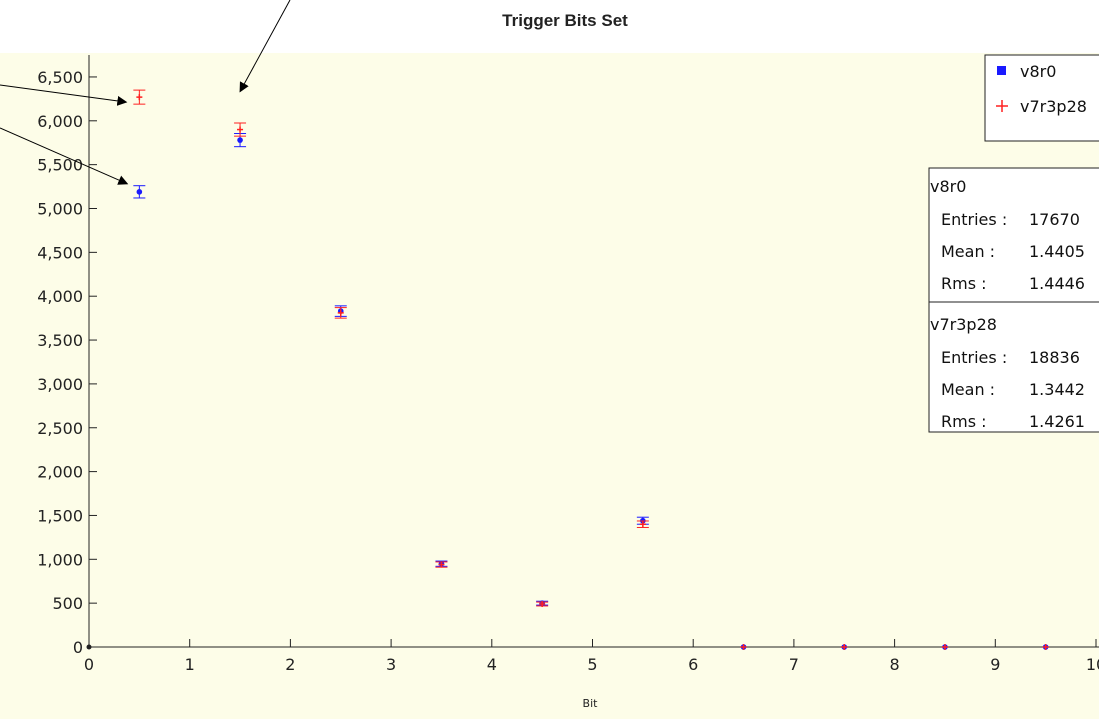 This screenshot has height=726, width=1099. What do you see at coordinates (1092, 664) in the screenshot?
I see `x-tick-label: 10` at bounding box center [1092, 664].